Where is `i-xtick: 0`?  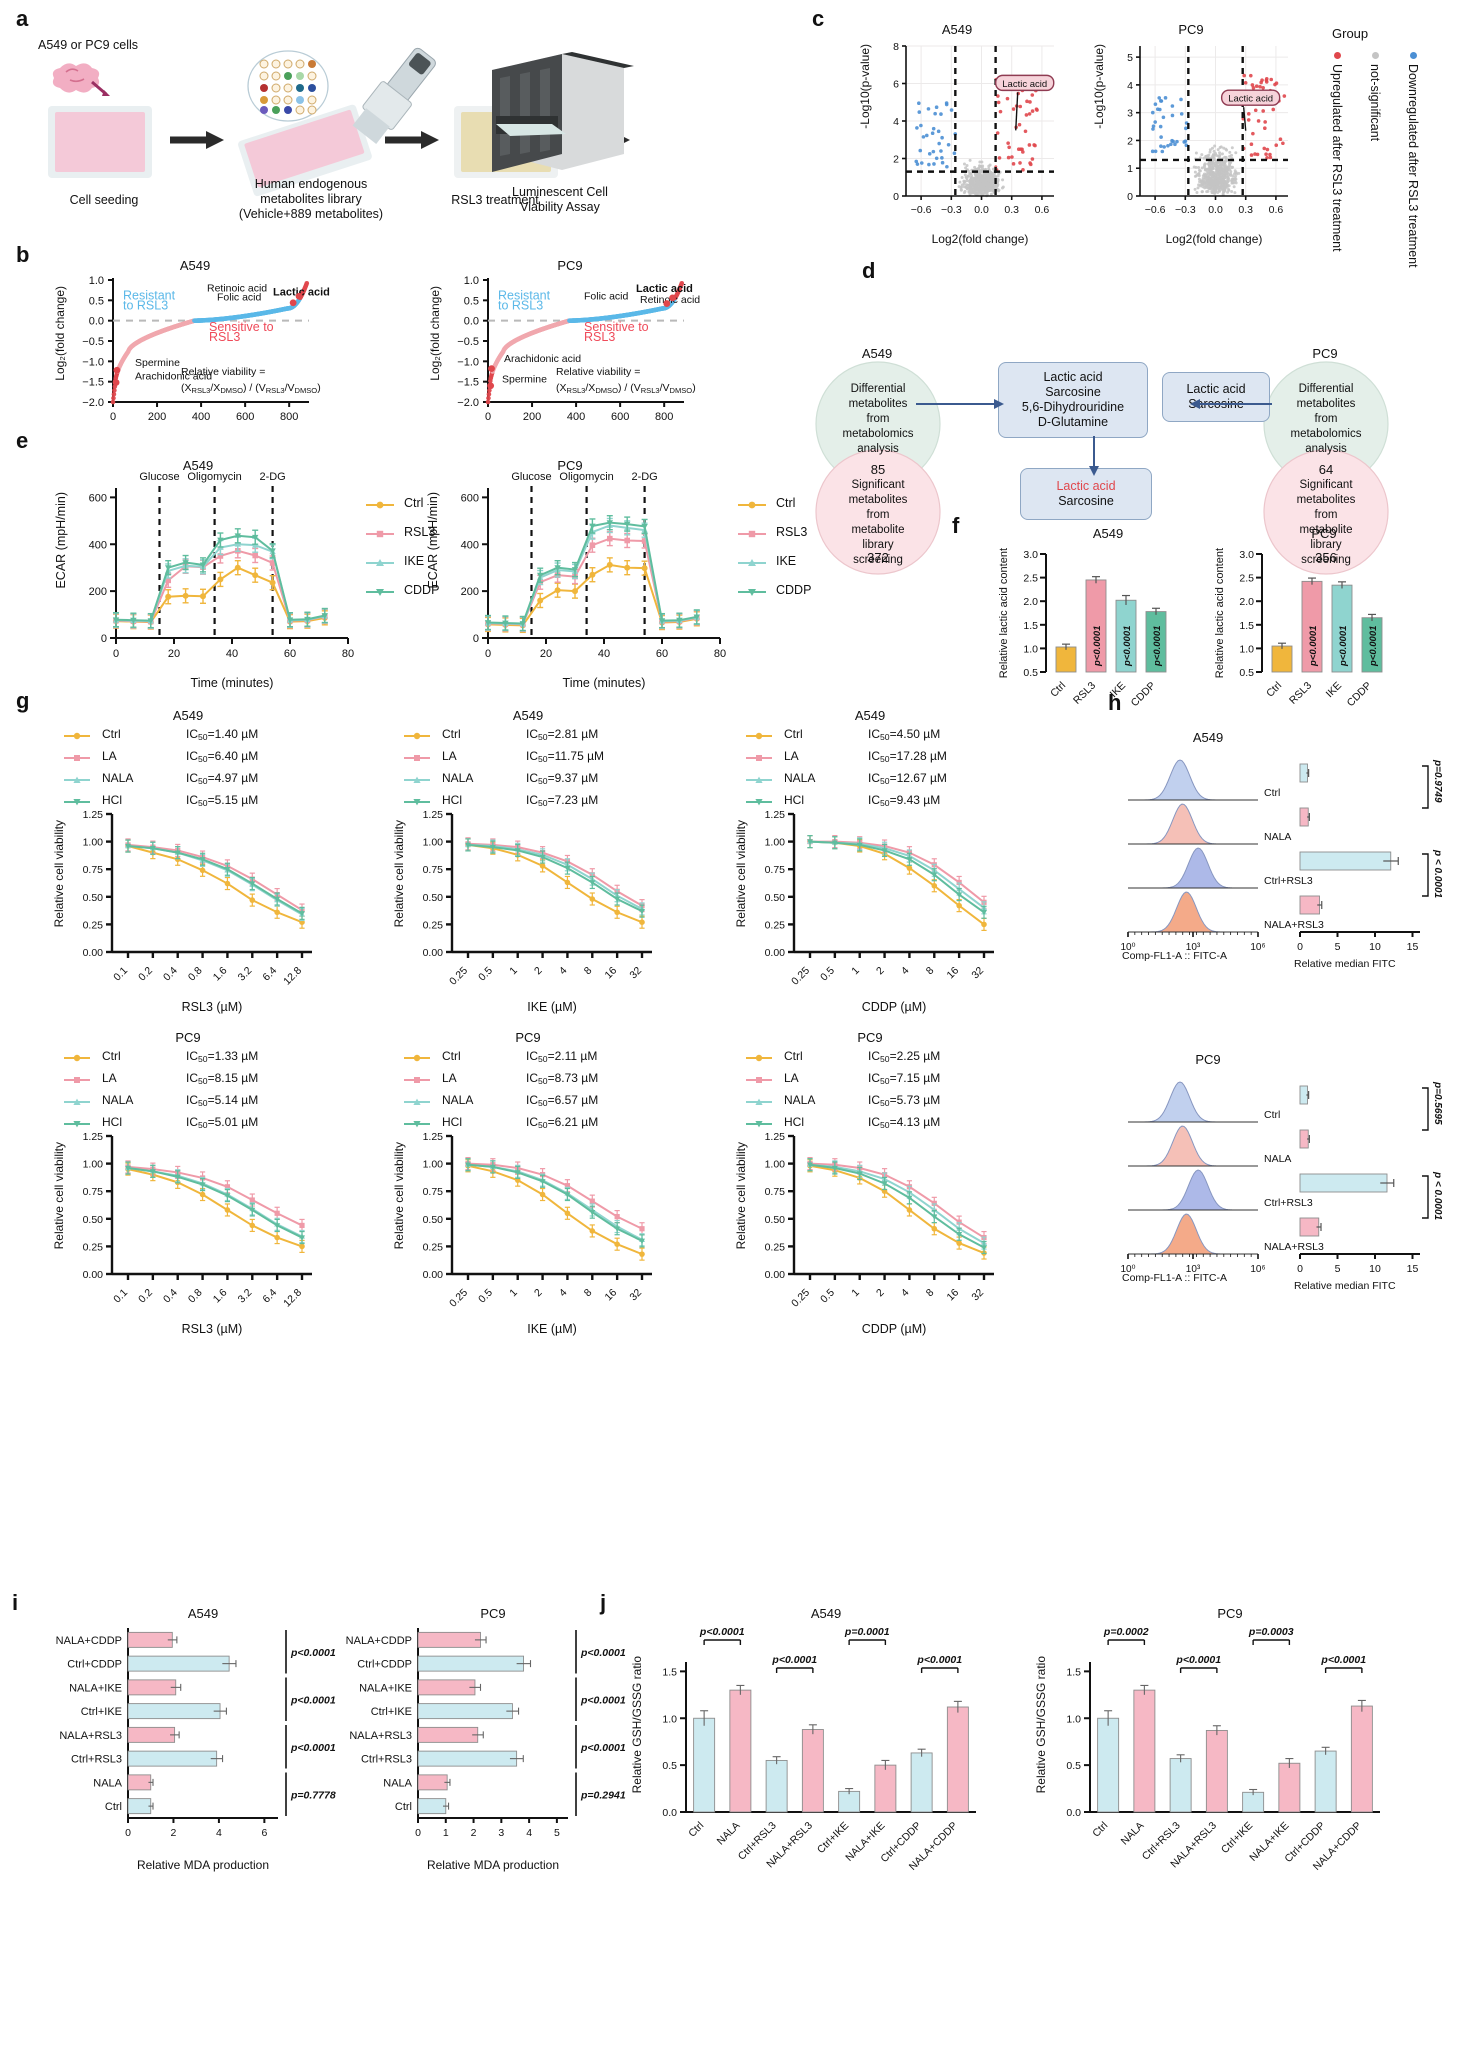
i-xtick: 0 is located at coordinates (128, 1833).